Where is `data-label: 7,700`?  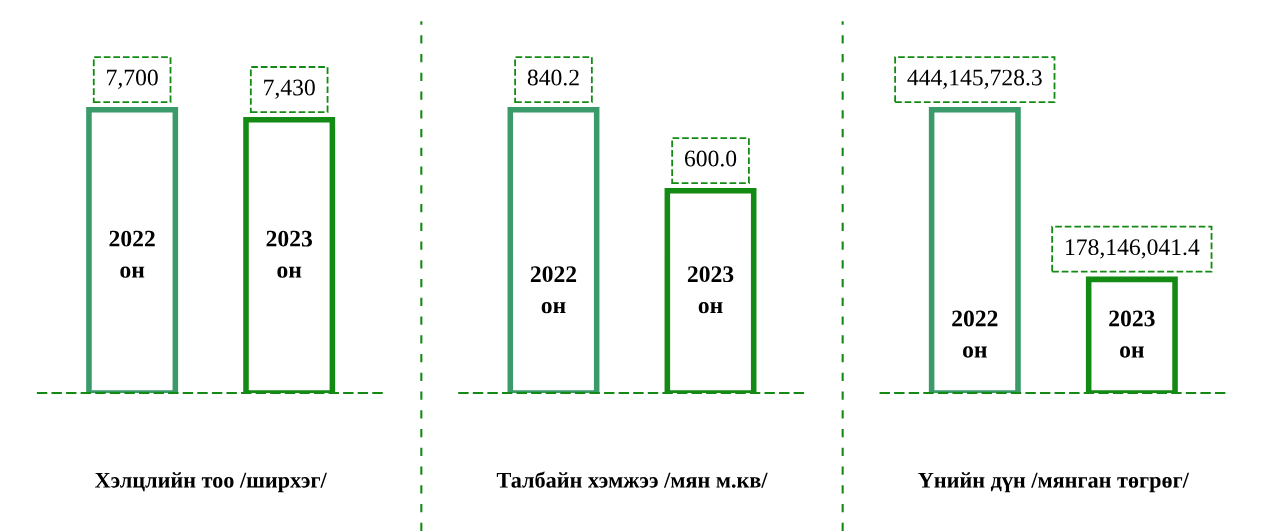 data-label: 7,700 is located at coordinates (132, 79).